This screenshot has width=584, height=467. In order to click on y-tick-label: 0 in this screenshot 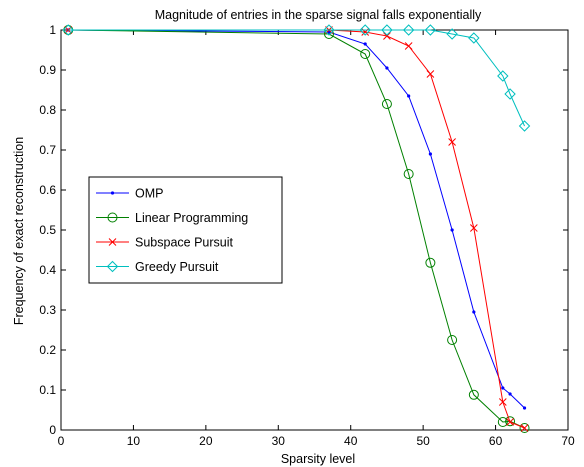, I will do `click(52, 430)`.